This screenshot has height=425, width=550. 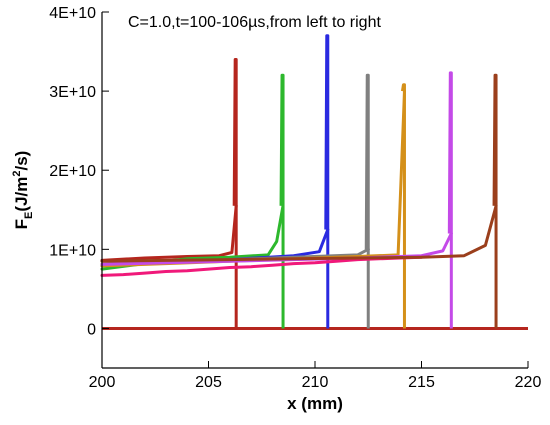 What do you see at coordinates (21, 224) in the screenshot?
I see `y-axis-title-base: F` at bounding box center [21, 224].